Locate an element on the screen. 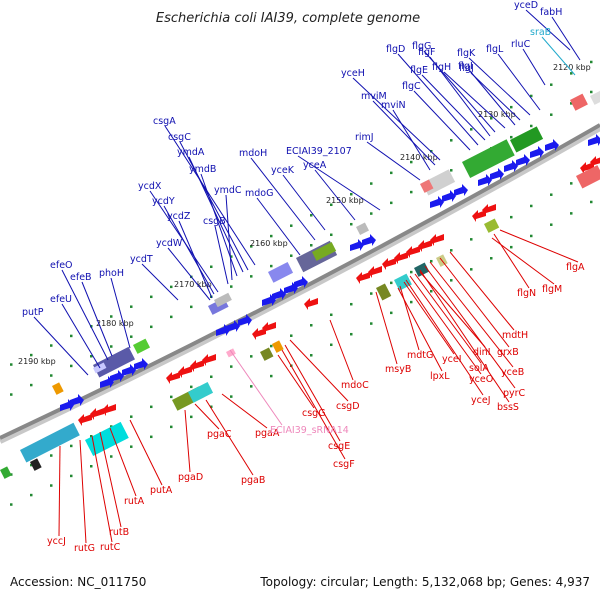  gene-label-flgj: flgJ is located at coordinates (466, 68).